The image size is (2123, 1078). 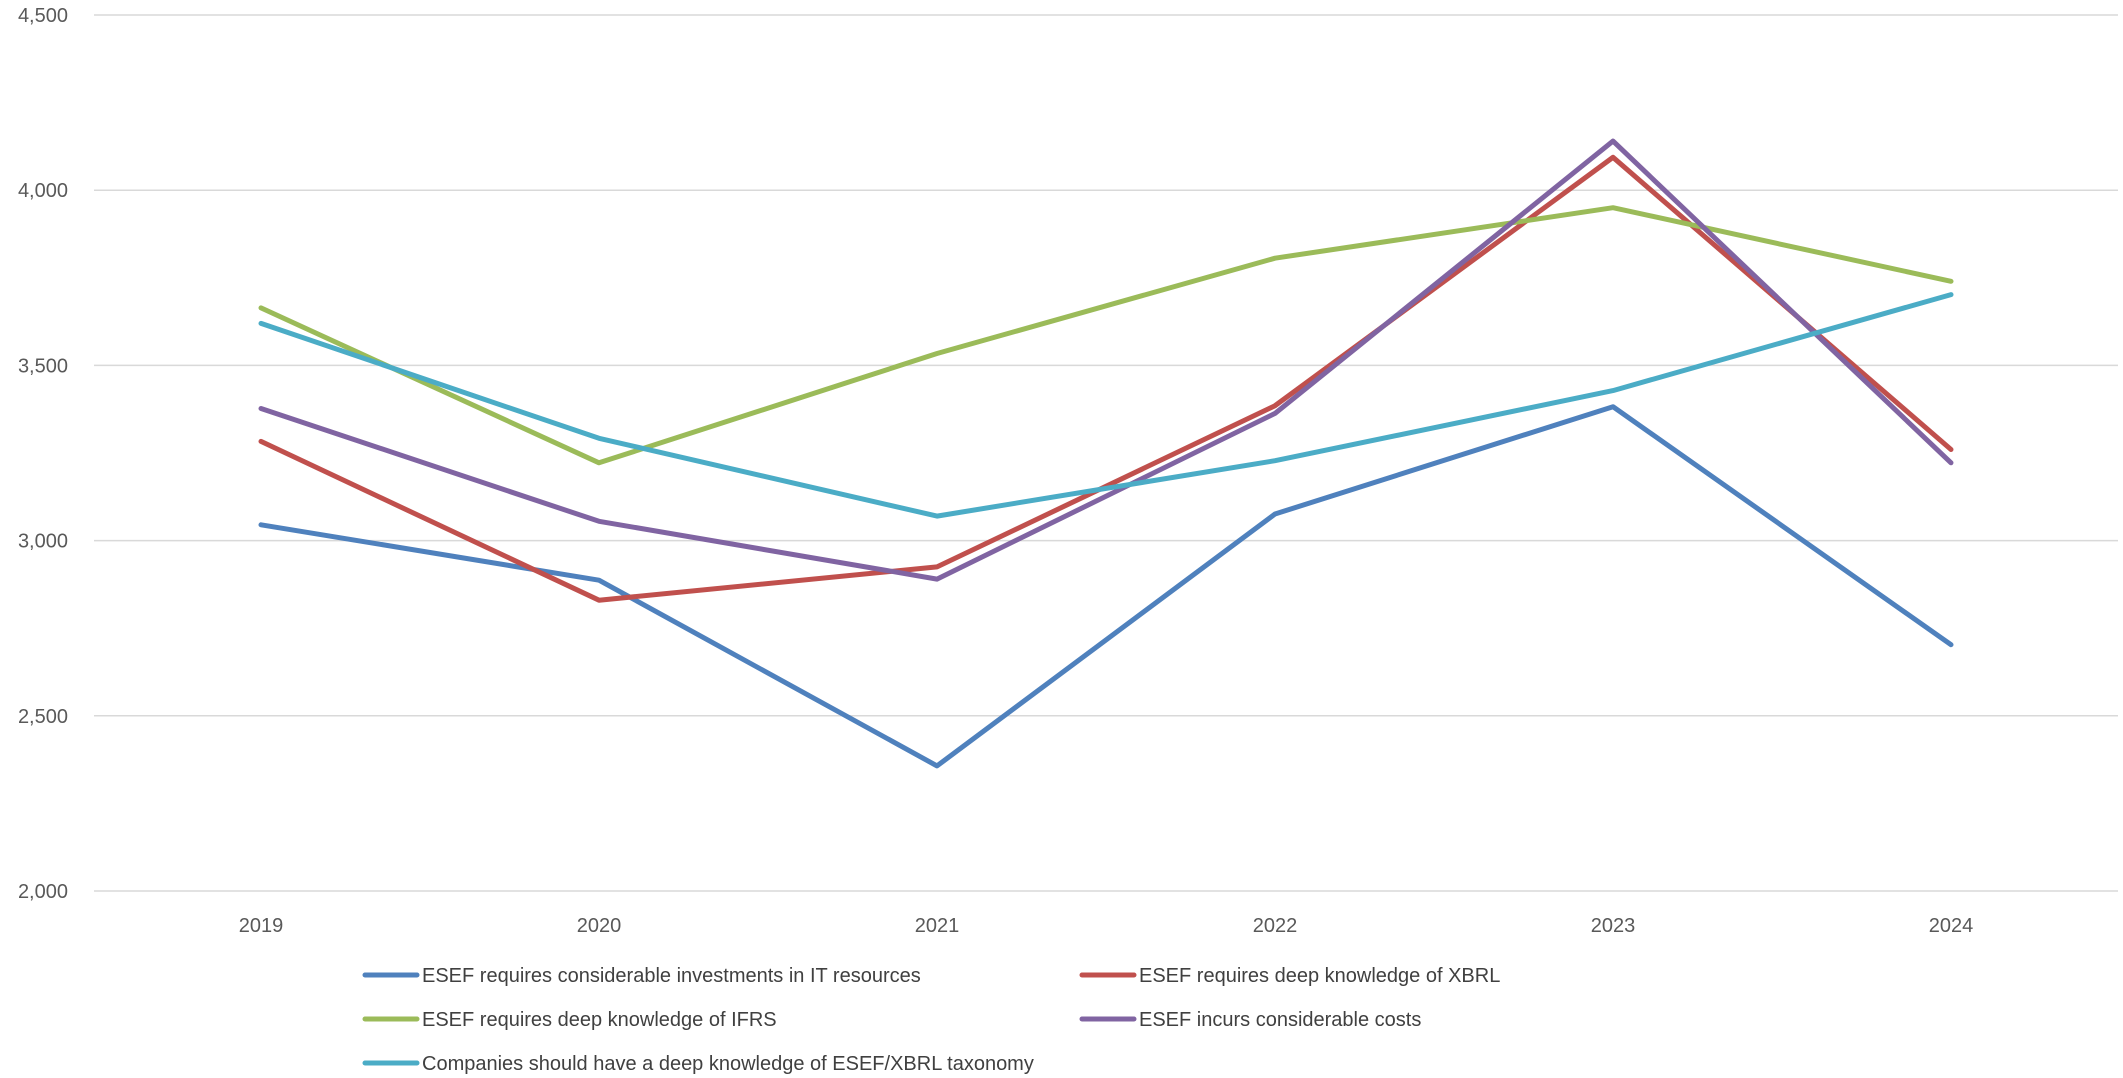 What do you see at coordinates (43, 717) in the screenshot?
I see `y-tick-label: 2,500` at bounding box center [43, 717].